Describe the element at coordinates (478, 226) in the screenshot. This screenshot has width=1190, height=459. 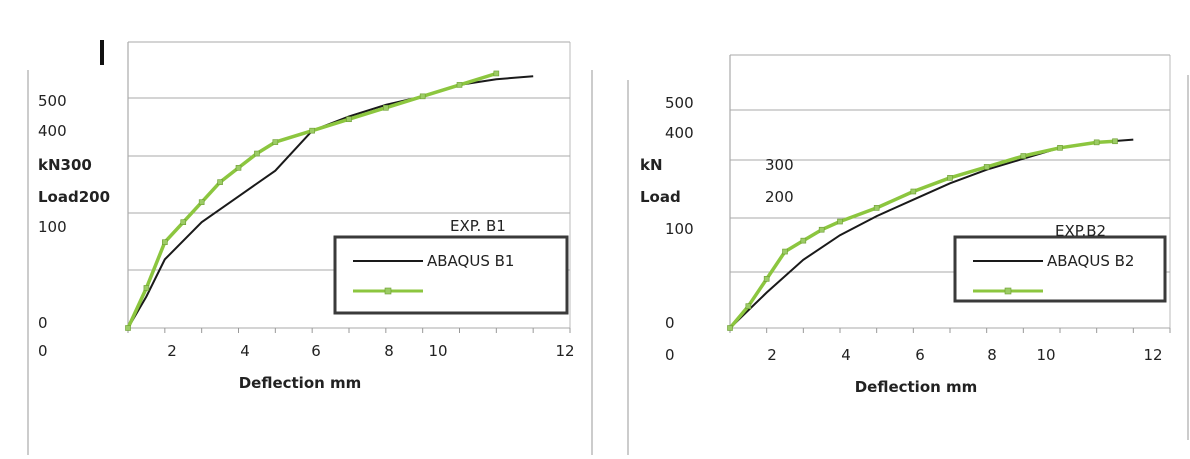
I see `legend-label-experimental: EXP. B1` at that location.